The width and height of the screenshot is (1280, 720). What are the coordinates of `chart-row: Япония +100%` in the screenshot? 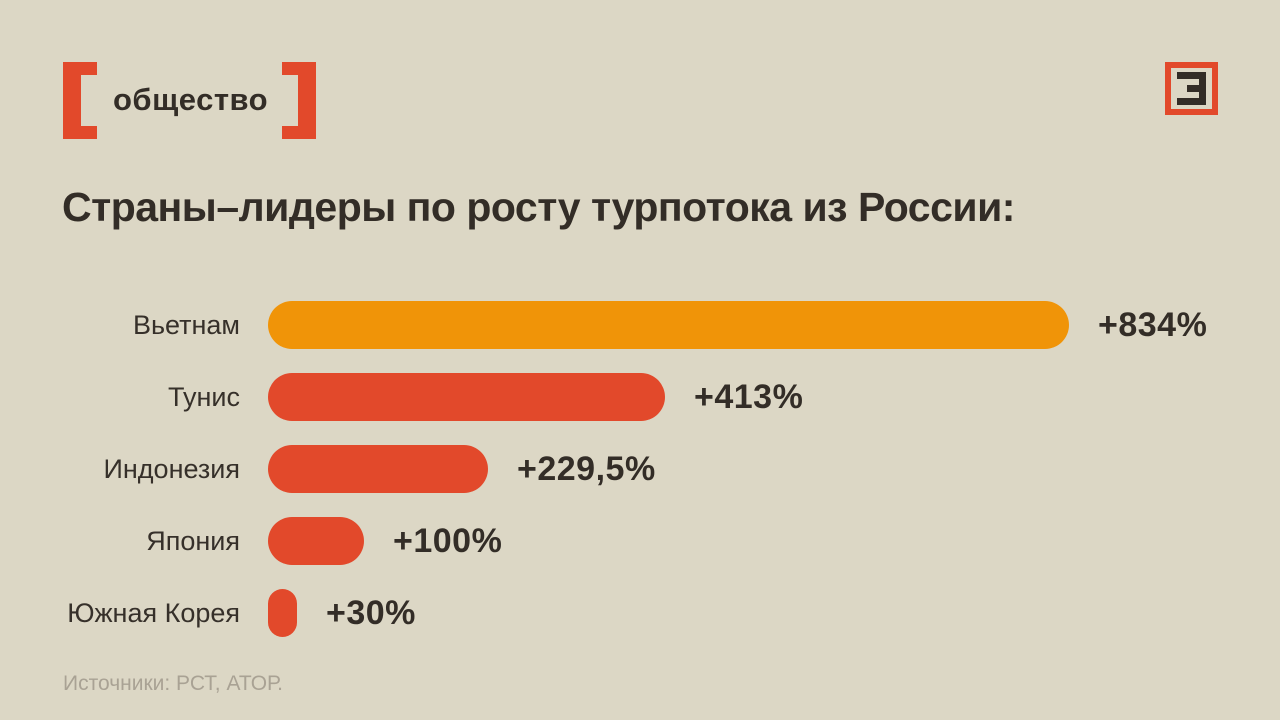 It's located at (640, 541).